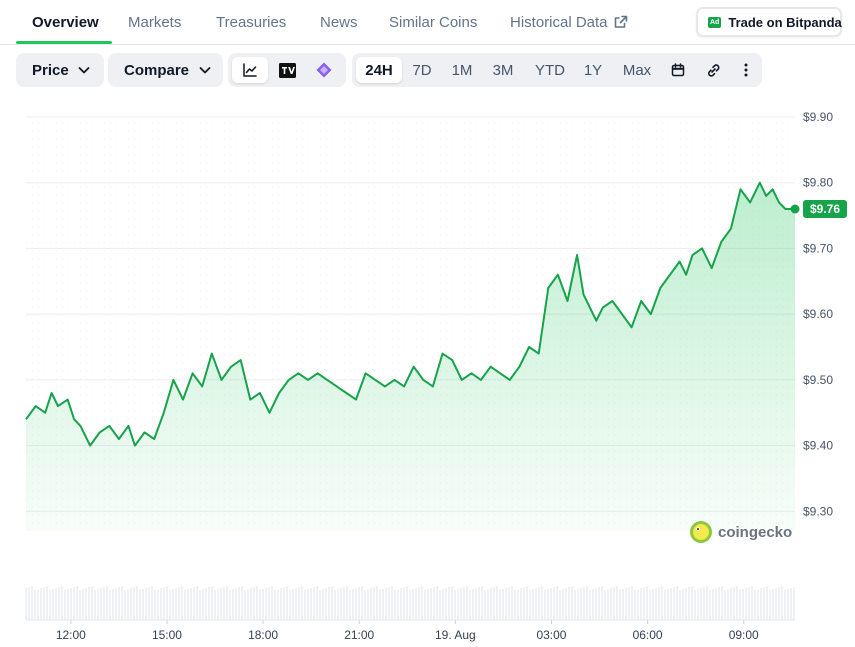  Describe the element at coordinates (818, 183) in the screenshot. I see `y-tick-label: $9.80` at that location.